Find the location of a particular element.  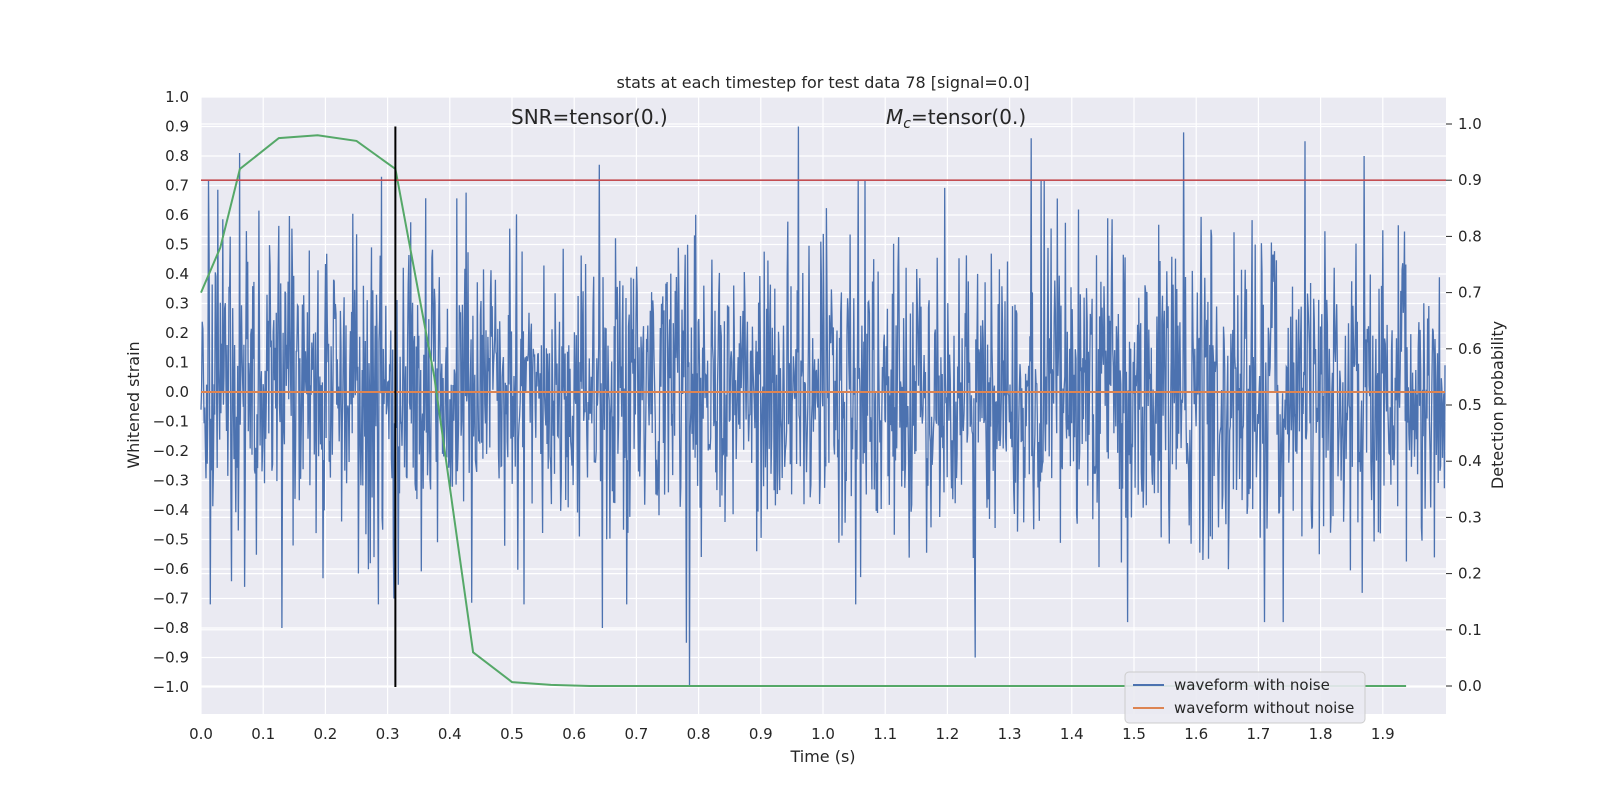

y2-tick-label: 0.5 is located at coordinates (1470, 405).